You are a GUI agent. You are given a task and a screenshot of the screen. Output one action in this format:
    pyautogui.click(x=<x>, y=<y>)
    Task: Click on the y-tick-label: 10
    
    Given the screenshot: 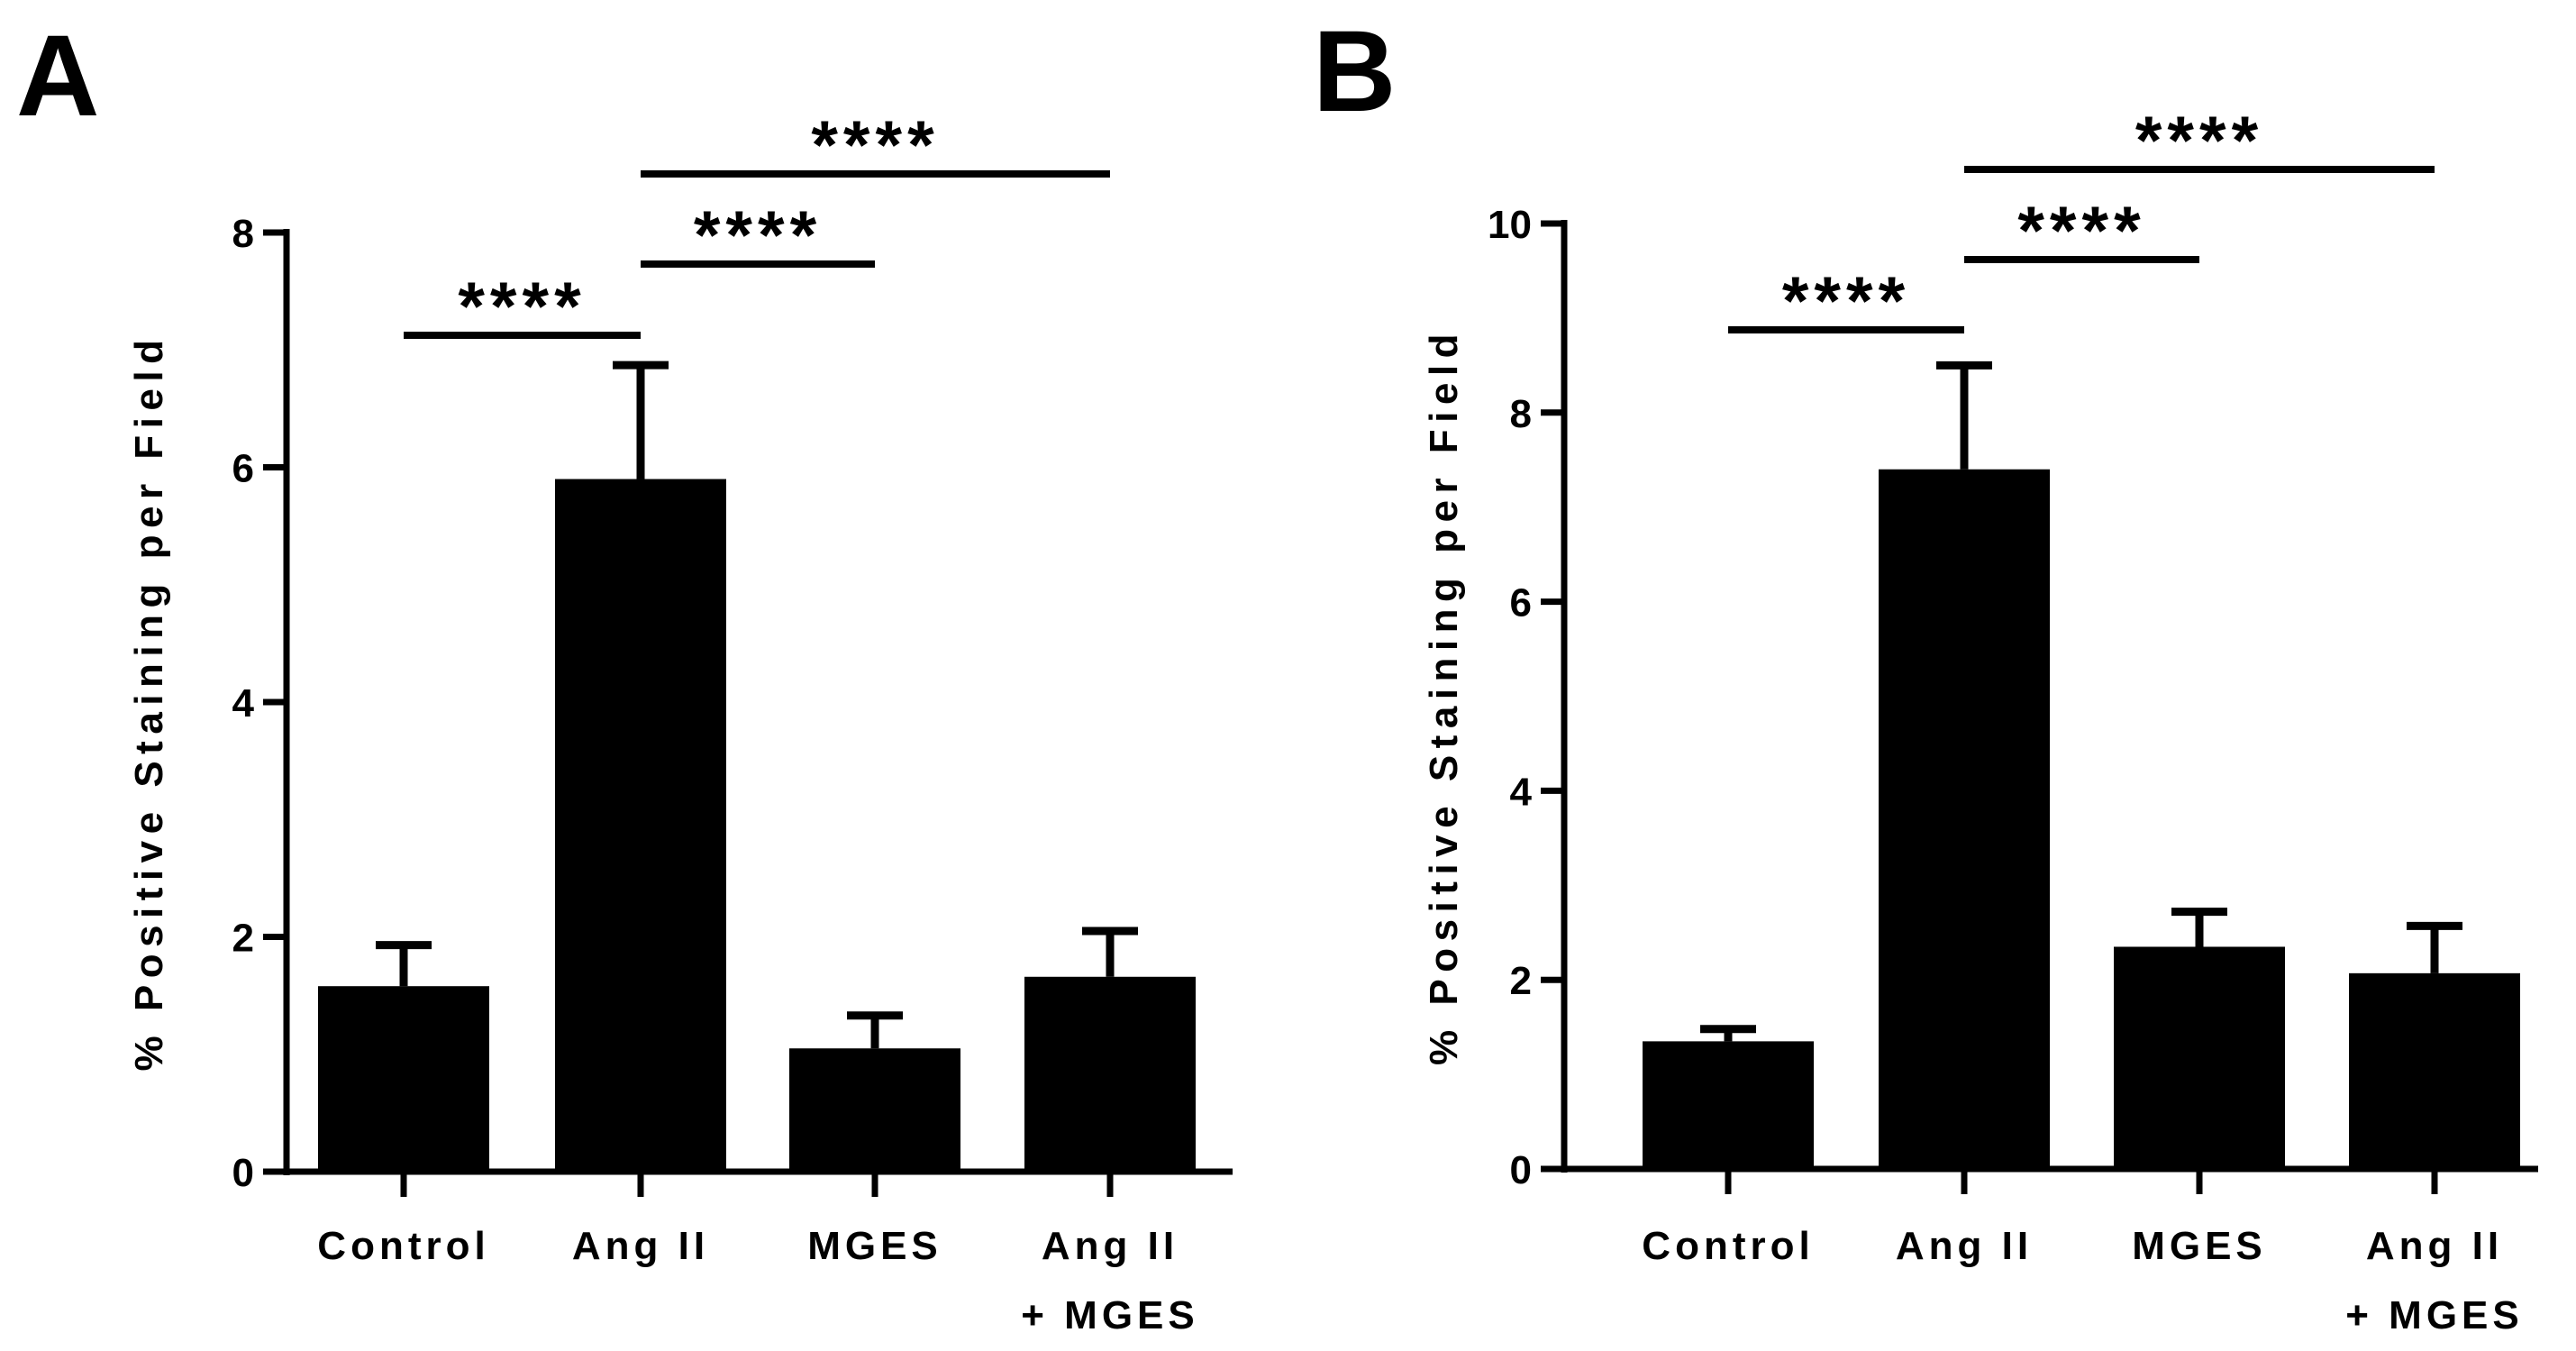 What is the action you would take?
    pyautogui.click(x=1510, y=225)
    